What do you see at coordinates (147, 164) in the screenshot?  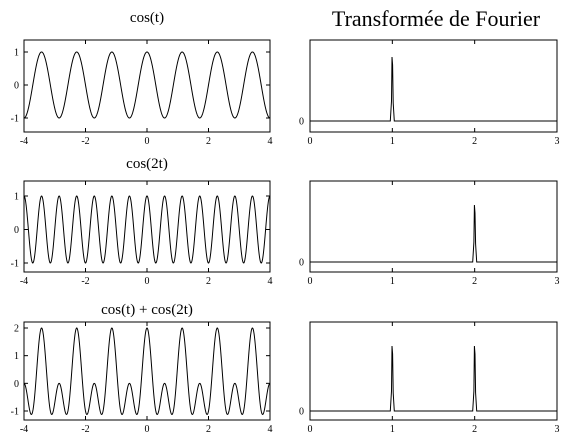 I see `plot-title-3: cos(2t)` at bounding box center [147, 164].